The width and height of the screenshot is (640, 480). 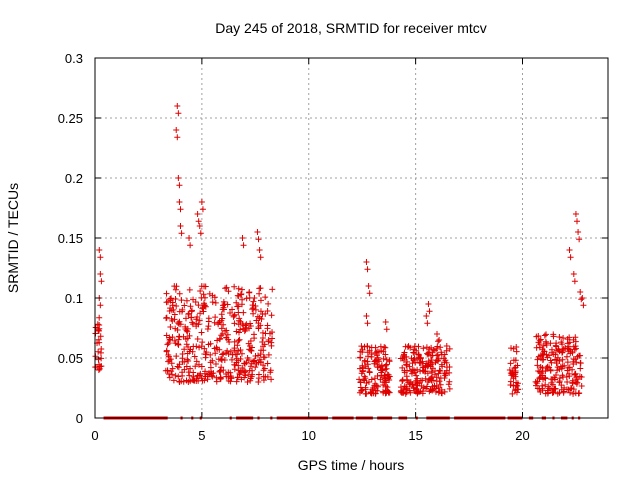 What do you see at coordinates (70, 118) in the screenshot?
I see `y-tick-label: 0.25` at bounding box center [70, 118].